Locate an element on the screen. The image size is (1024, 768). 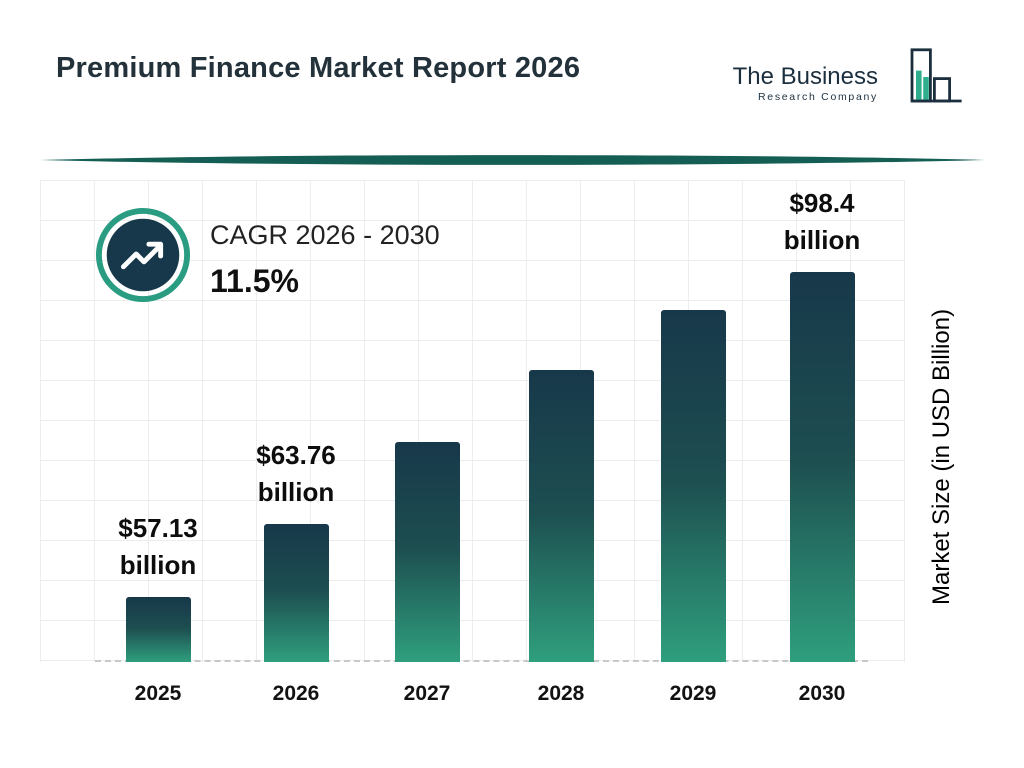
bar-group-2027: 2027 is located at coordinates (427, 567).